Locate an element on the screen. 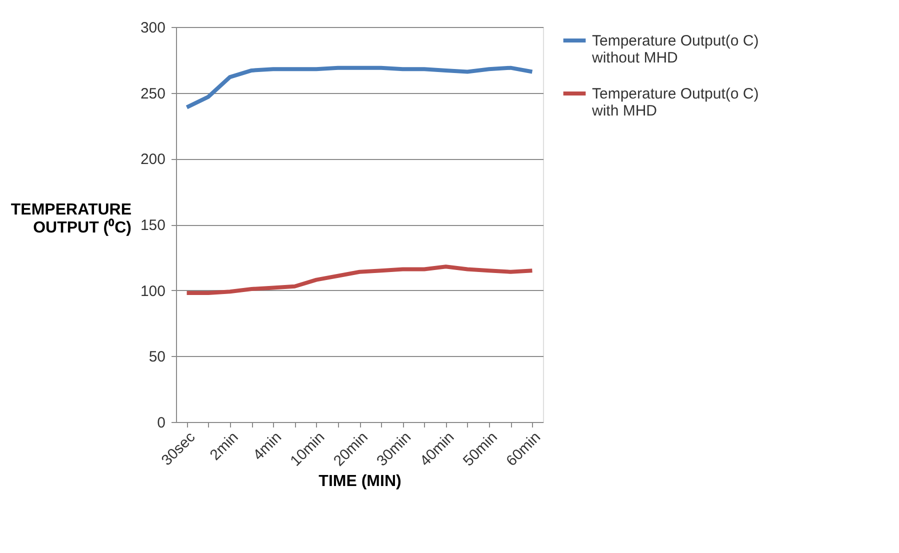  y-axis-title: TEMPERATURE OUTPUT (⁰C) is located at coordinates (71, 219).